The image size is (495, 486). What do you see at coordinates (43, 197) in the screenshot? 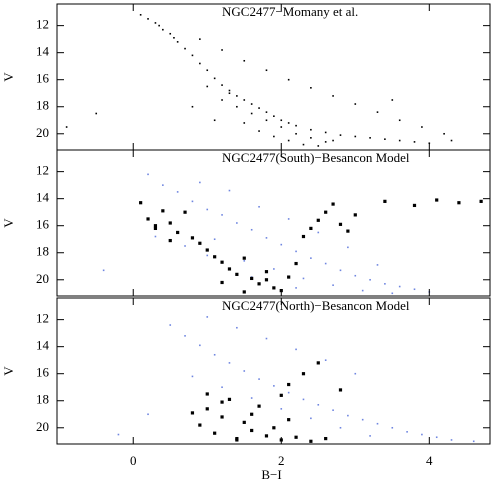
I see `y-tick-label: 14` at bounding box center [43, 197].